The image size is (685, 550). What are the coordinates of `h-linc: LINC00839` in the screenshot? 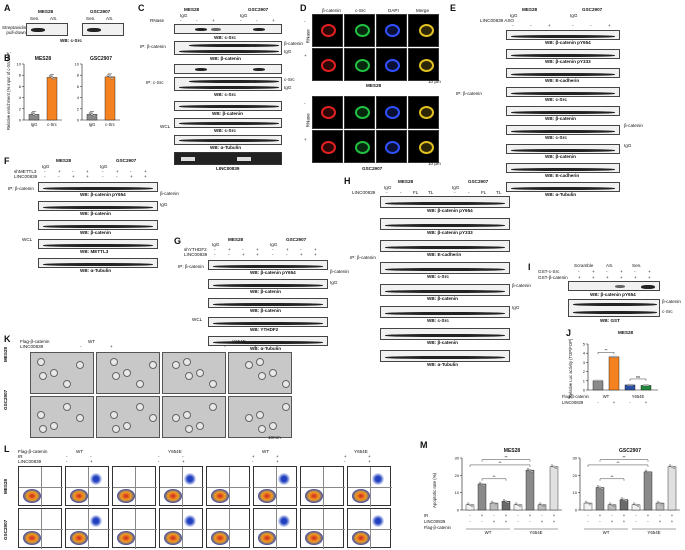 It's located at (364, 192).